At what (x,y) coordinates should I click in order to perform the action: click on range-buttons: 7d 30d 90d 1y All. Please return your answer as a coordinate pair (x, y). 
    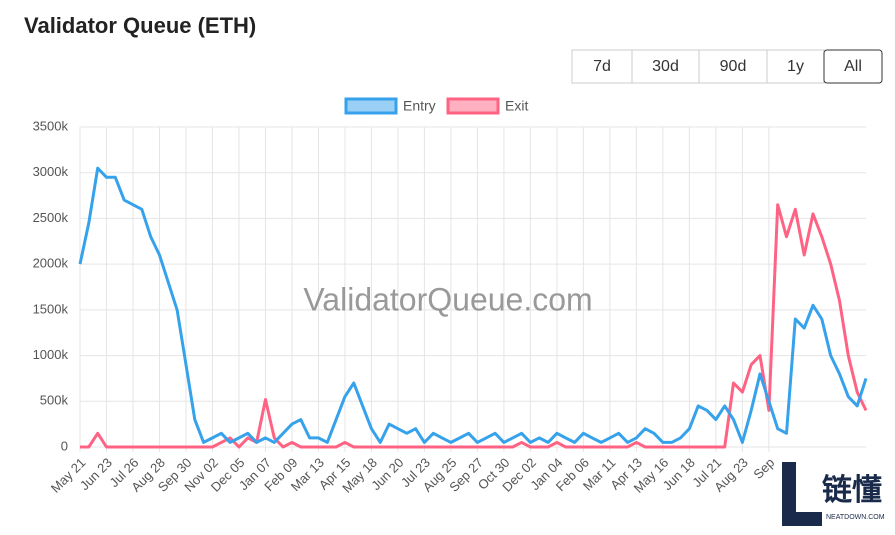
    Looking at the image, I should click on (727, 66).